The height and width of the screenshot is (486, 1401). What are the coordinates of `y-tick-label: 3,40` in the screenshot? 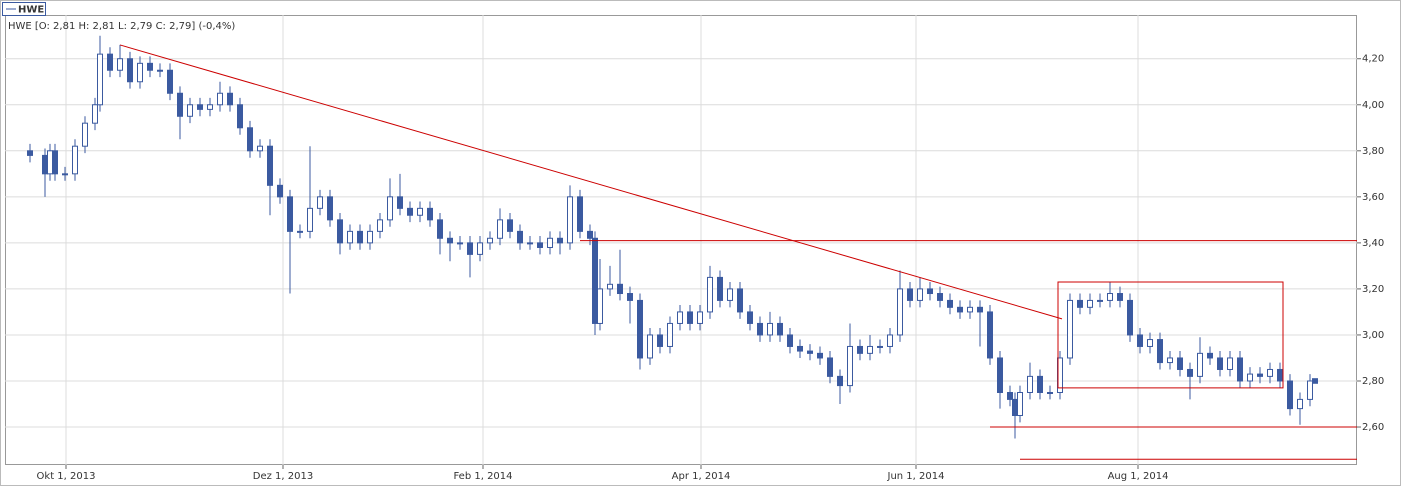 It's located at (1373, 243).